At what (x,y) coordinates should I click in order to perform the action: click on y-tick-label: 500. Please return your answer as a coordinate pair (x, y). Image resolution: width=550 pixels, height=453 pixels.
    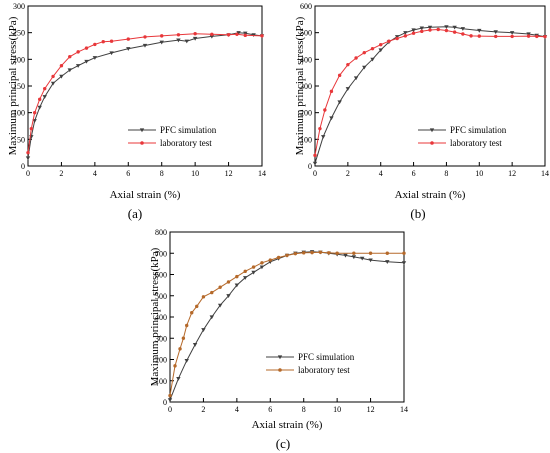
    Looking at the image, I should click on (161, 296).